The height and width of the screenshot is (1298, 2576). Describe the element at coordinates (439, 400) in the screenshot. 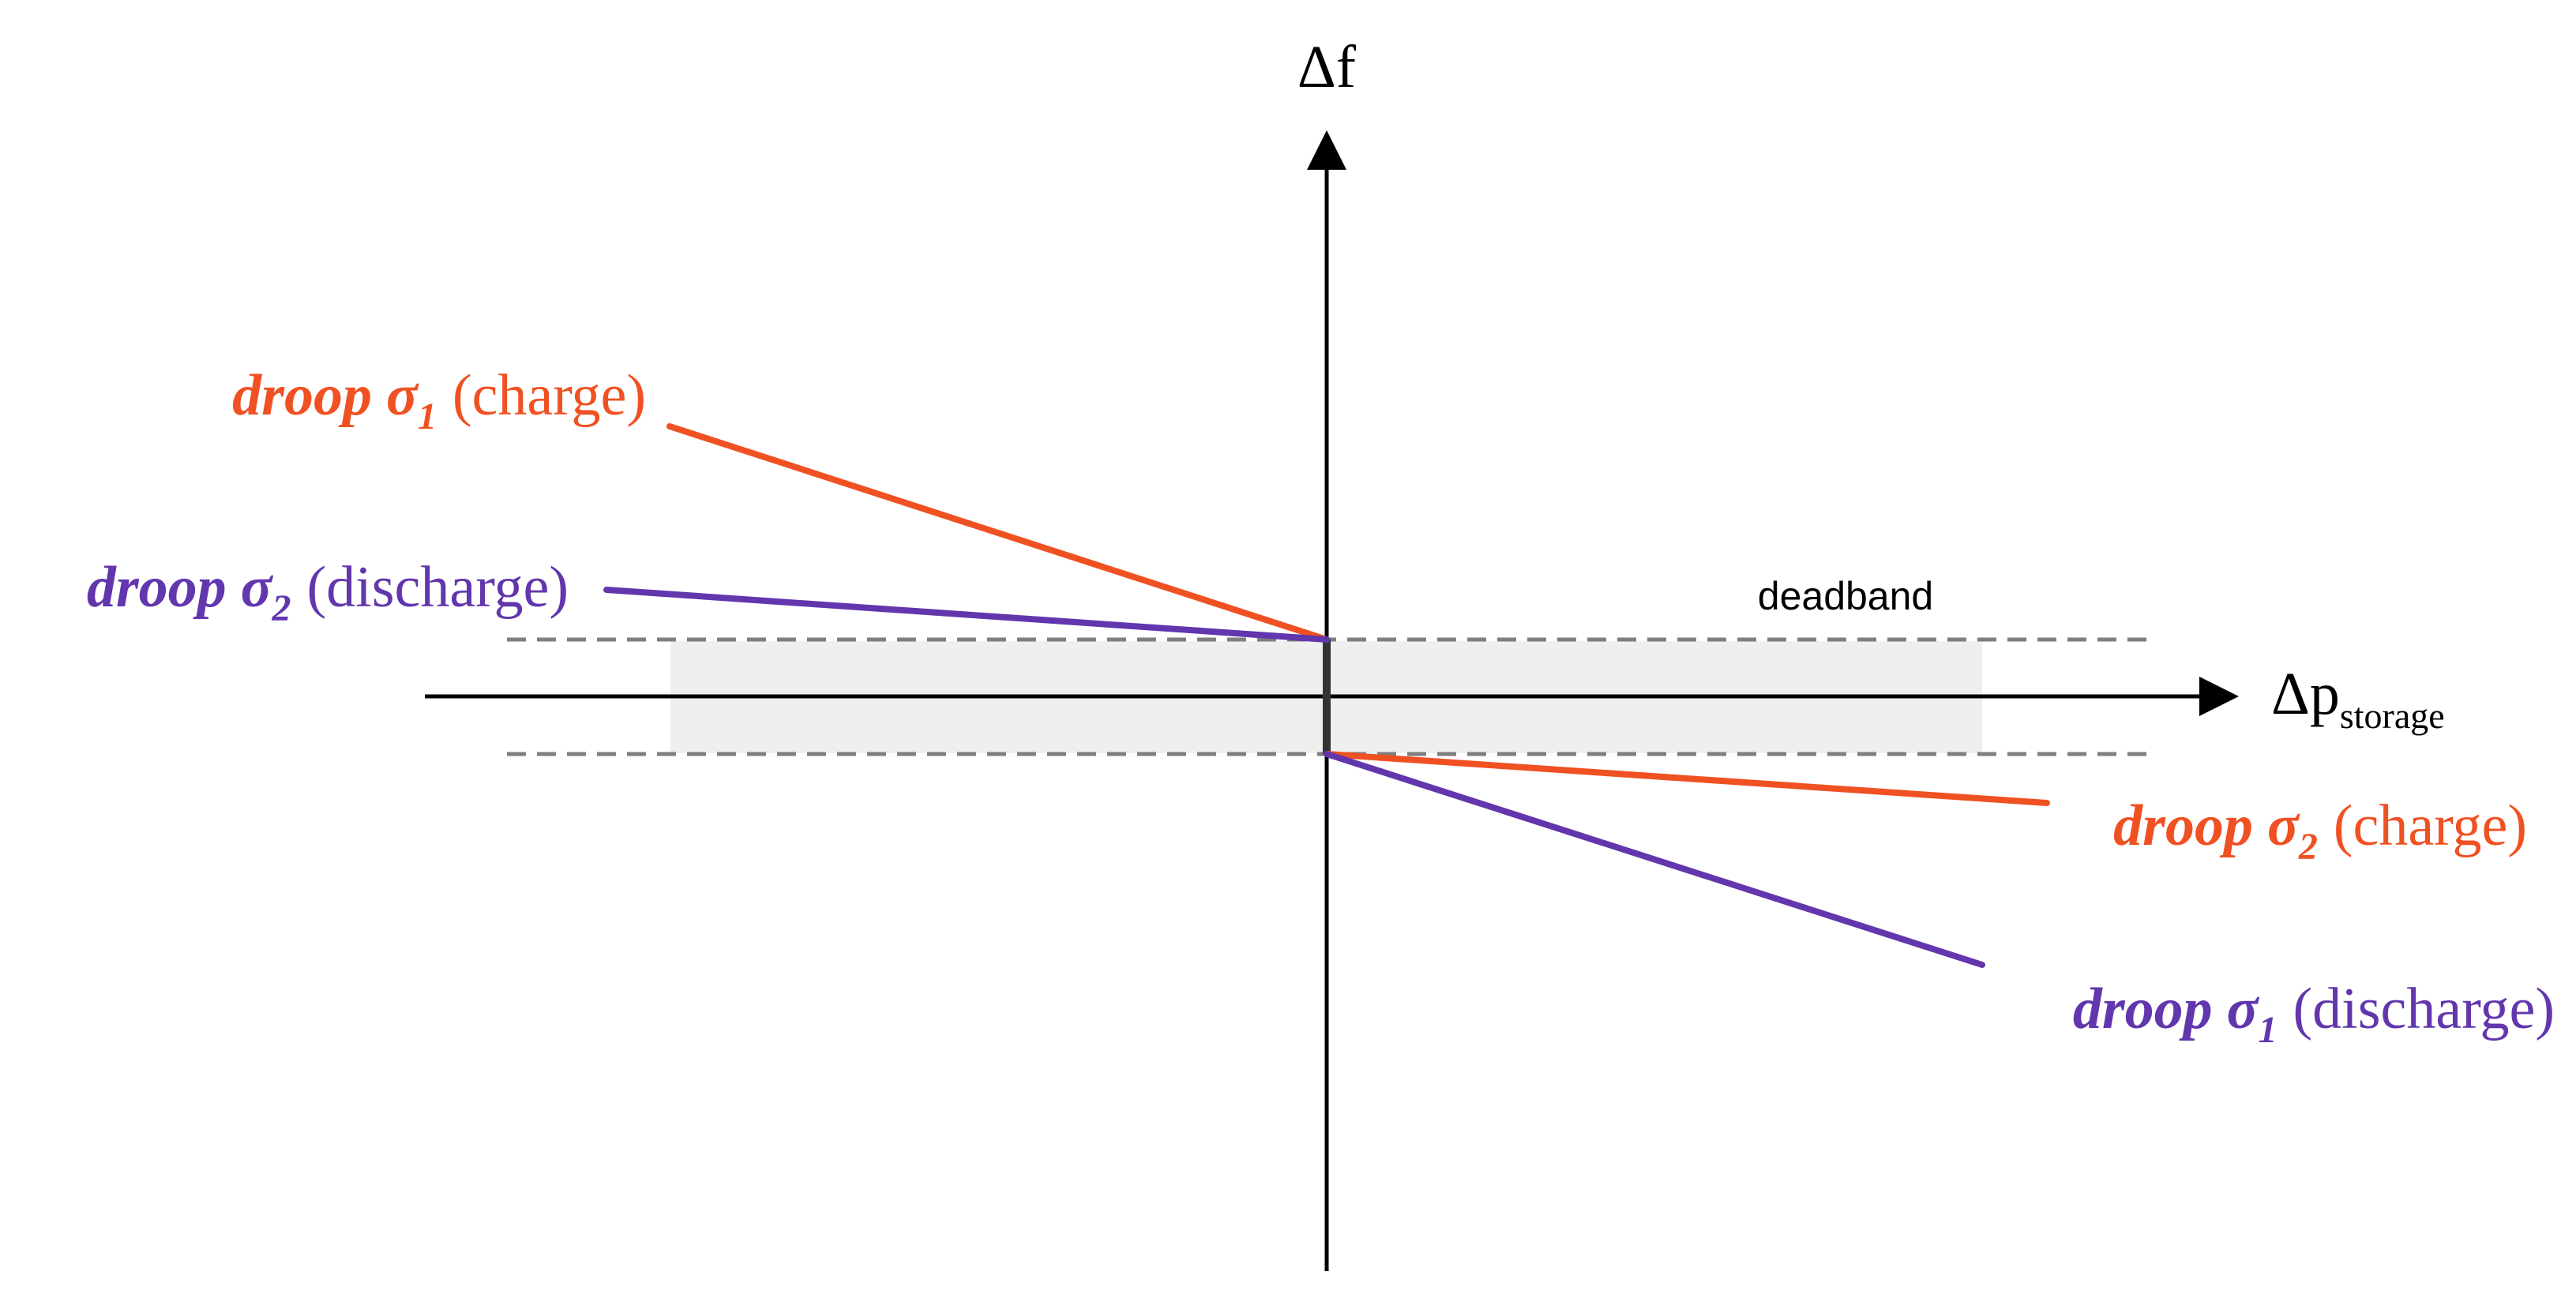

I see `droop1-charge-label: droop σ1 (charge)` at that location.